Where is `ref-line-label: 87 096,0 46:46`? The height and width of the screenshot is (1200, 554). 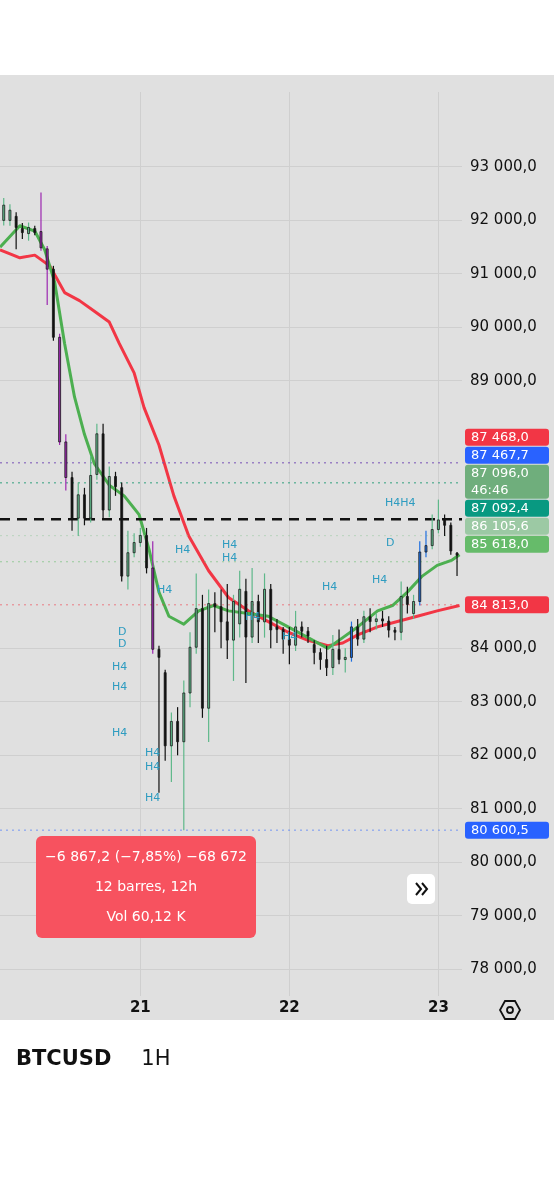 ref-line-label: 87 096,0 46:46 is located at coordinates (500, 481).